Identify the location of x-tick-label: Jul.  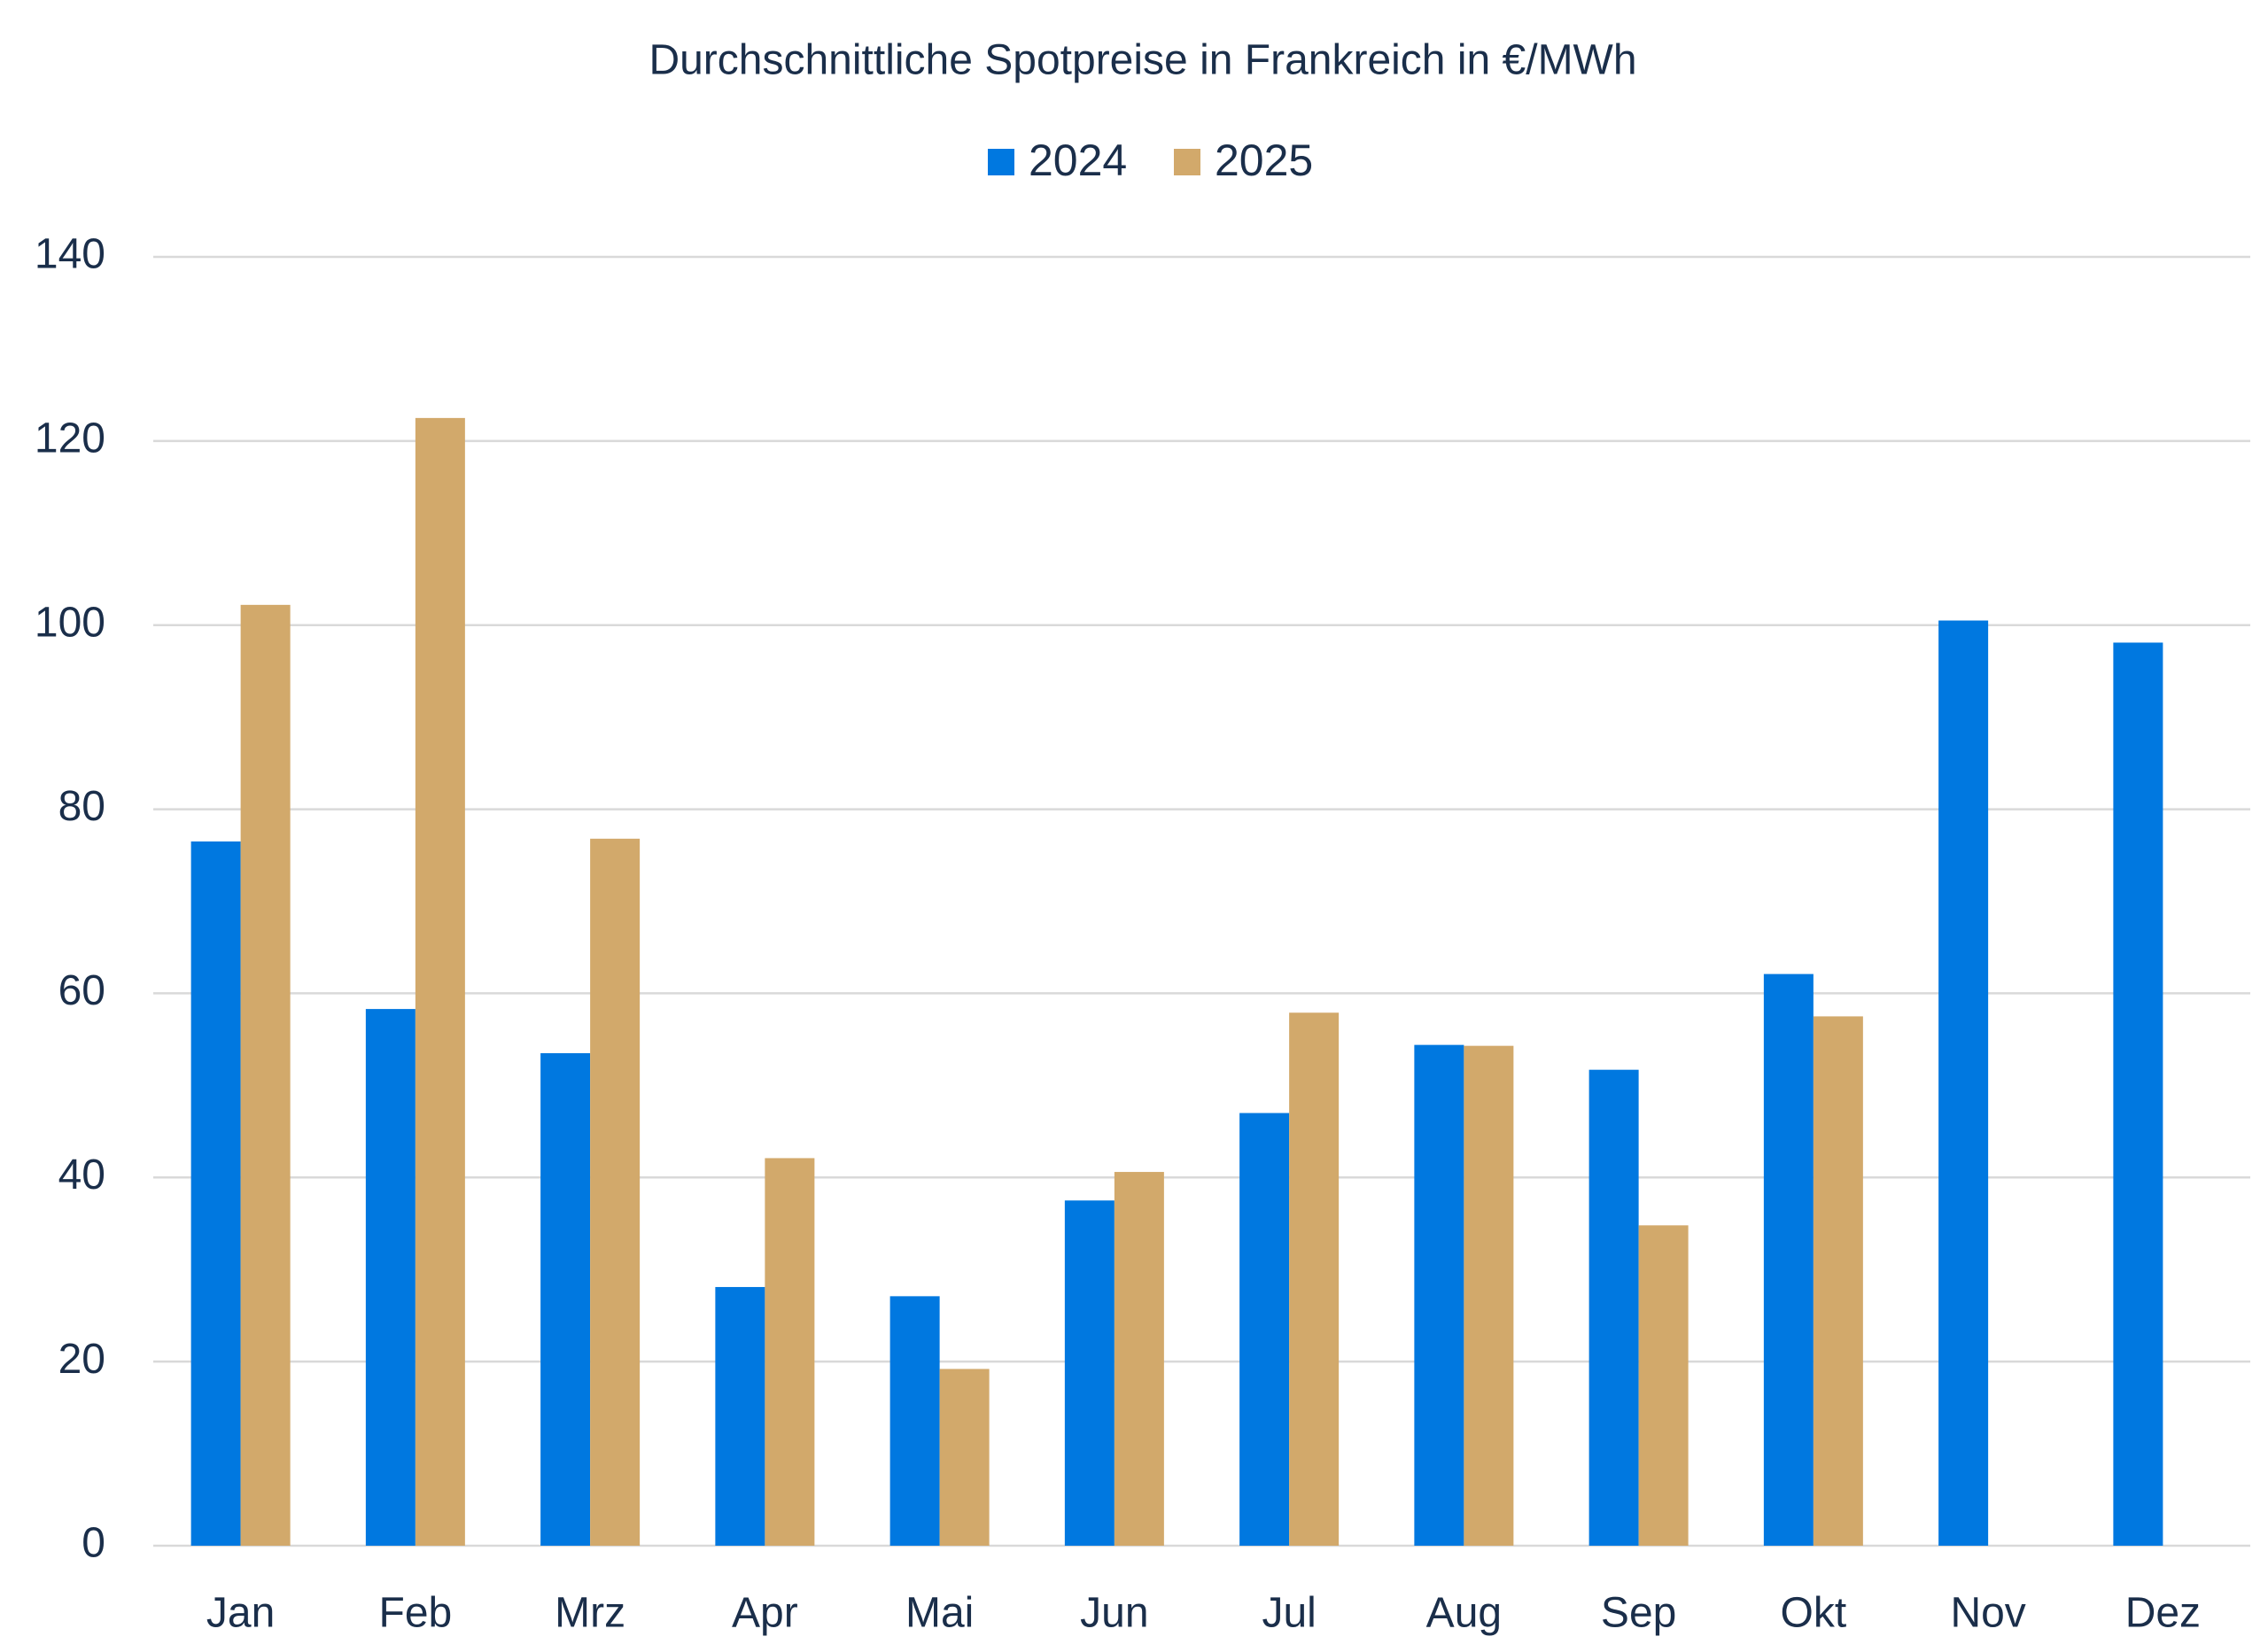
(1289, 1613).